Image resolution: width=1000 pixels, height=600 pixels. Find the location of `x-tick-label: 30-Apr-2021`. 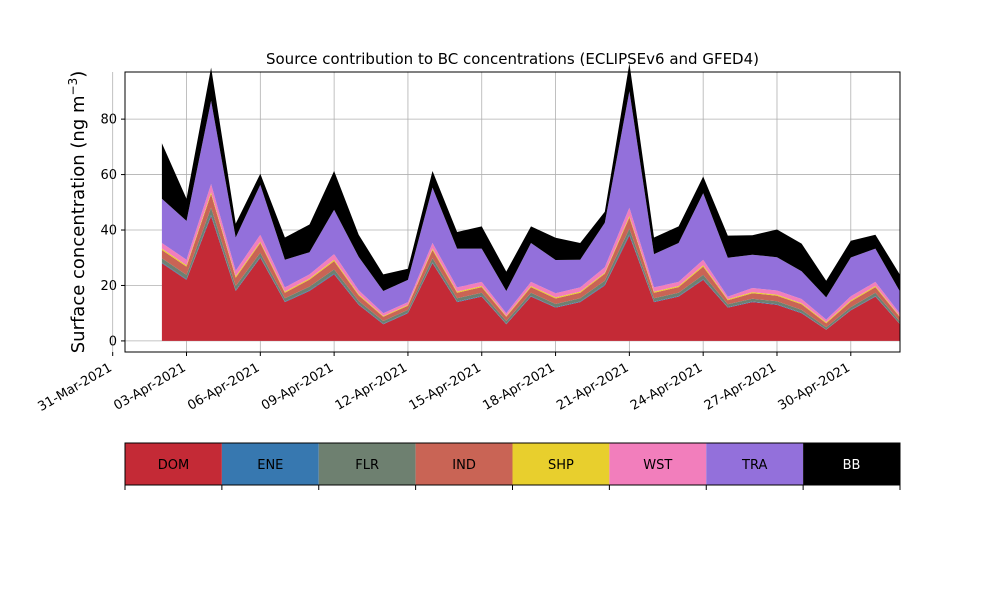

x-tick-label: 30-Apr-2021 is located at coordinates (814, 386).